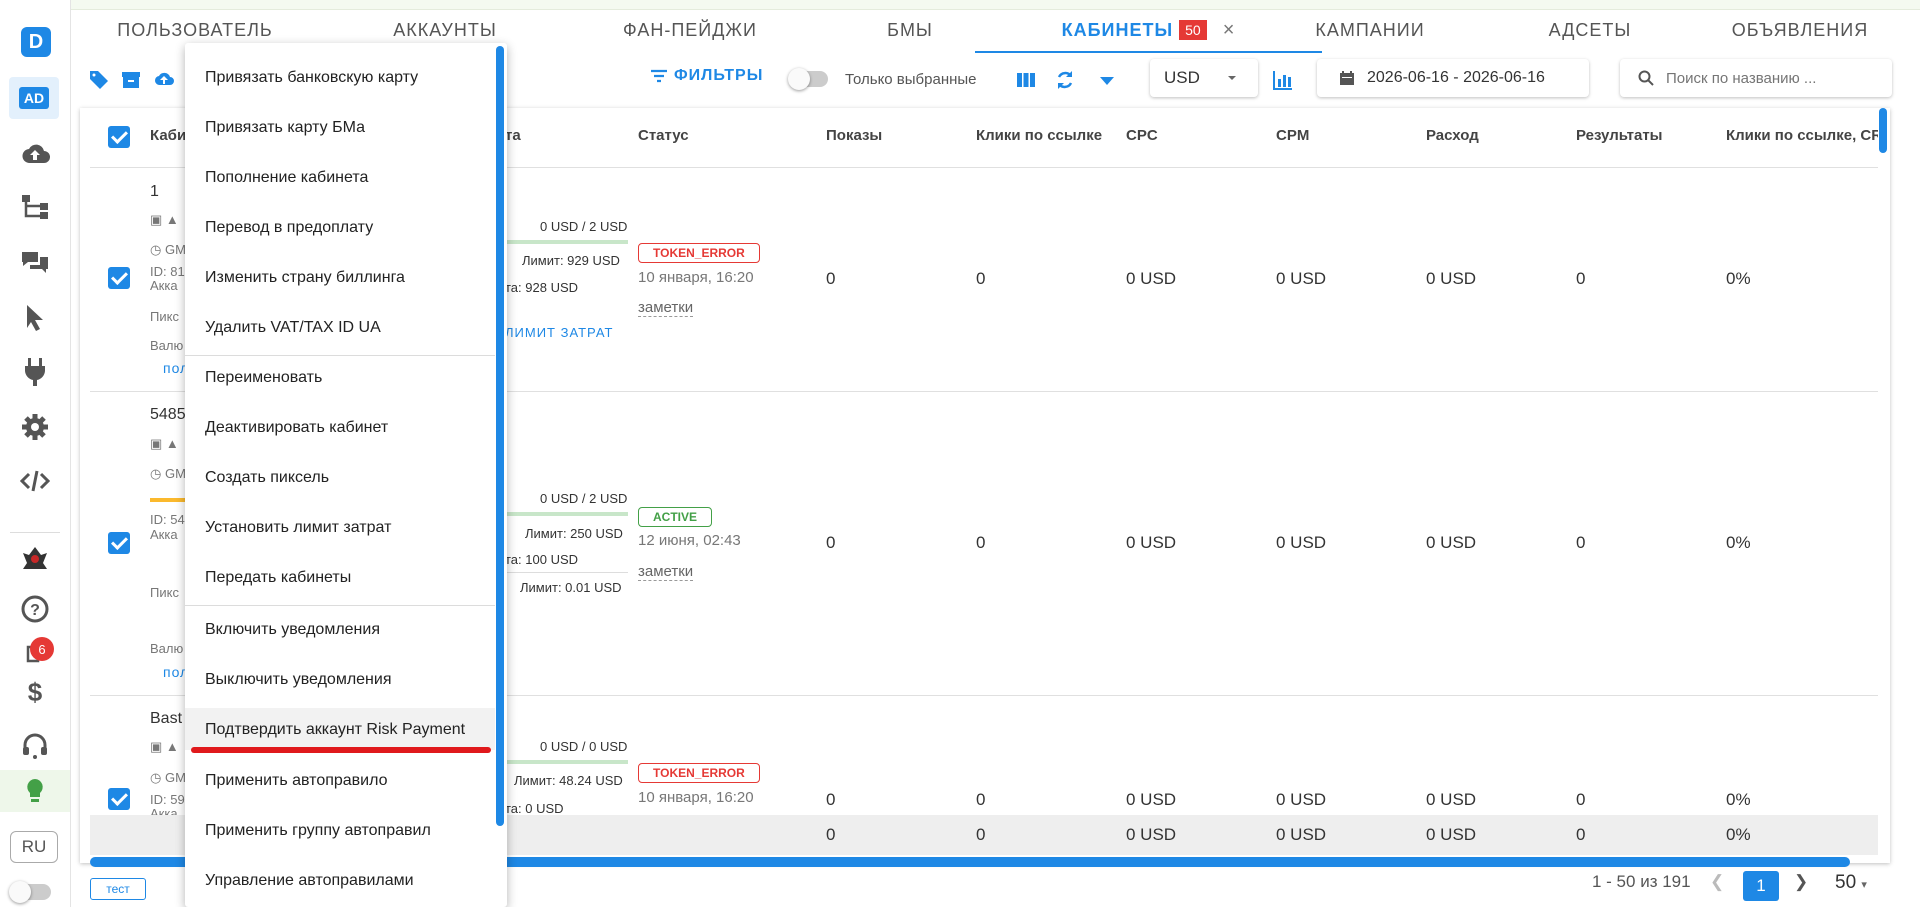  I want to click on filters-button: ФИЛЬТРЫ, so click(706, 76).